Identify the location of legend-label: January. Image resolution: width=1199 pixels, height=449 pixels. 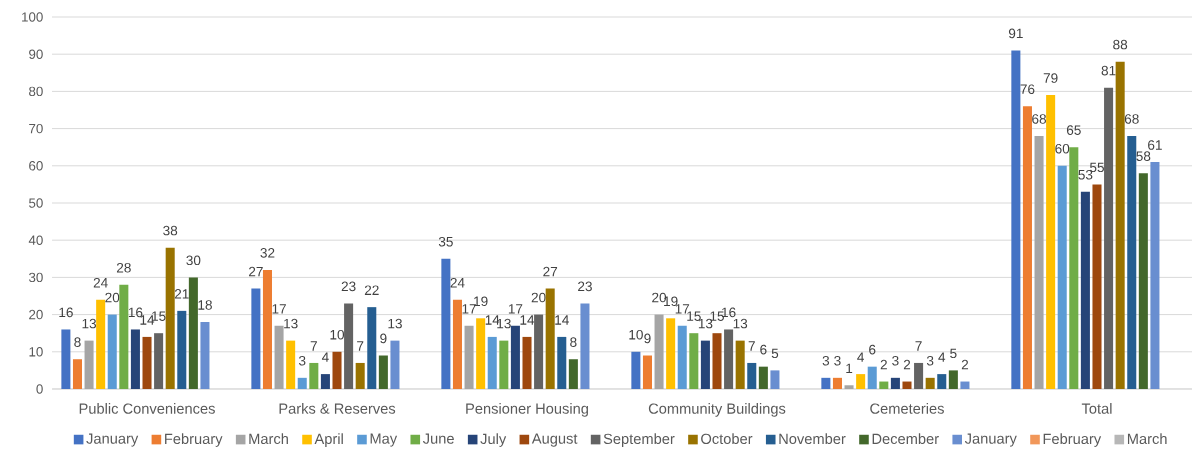
(112, 440).